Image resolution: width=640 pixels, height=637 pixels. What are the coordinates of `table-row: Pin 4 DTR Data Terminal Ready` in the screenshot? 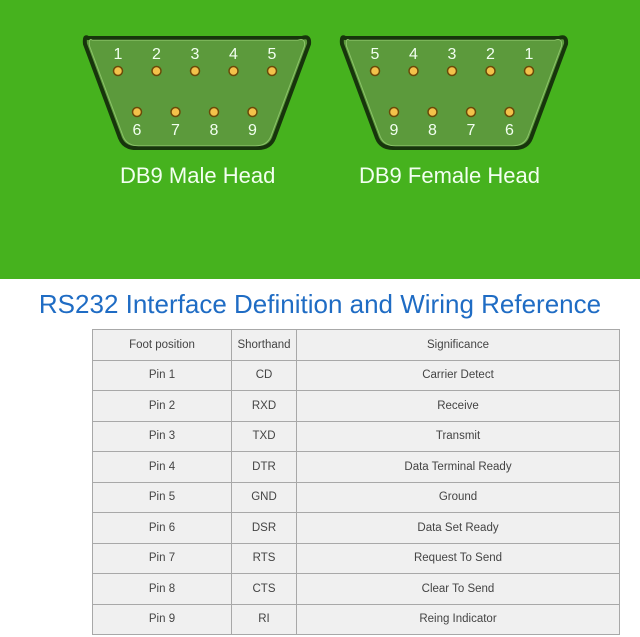 It's located at (356, 467).